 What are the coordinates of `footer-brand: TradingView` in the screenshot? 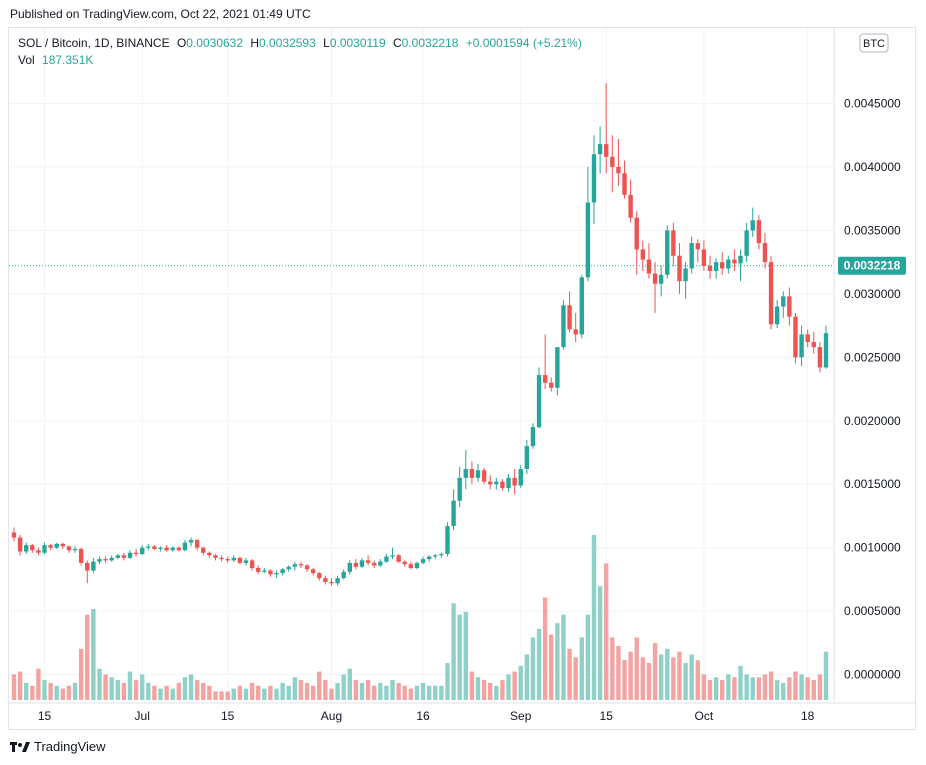 It's located at (58, 746).